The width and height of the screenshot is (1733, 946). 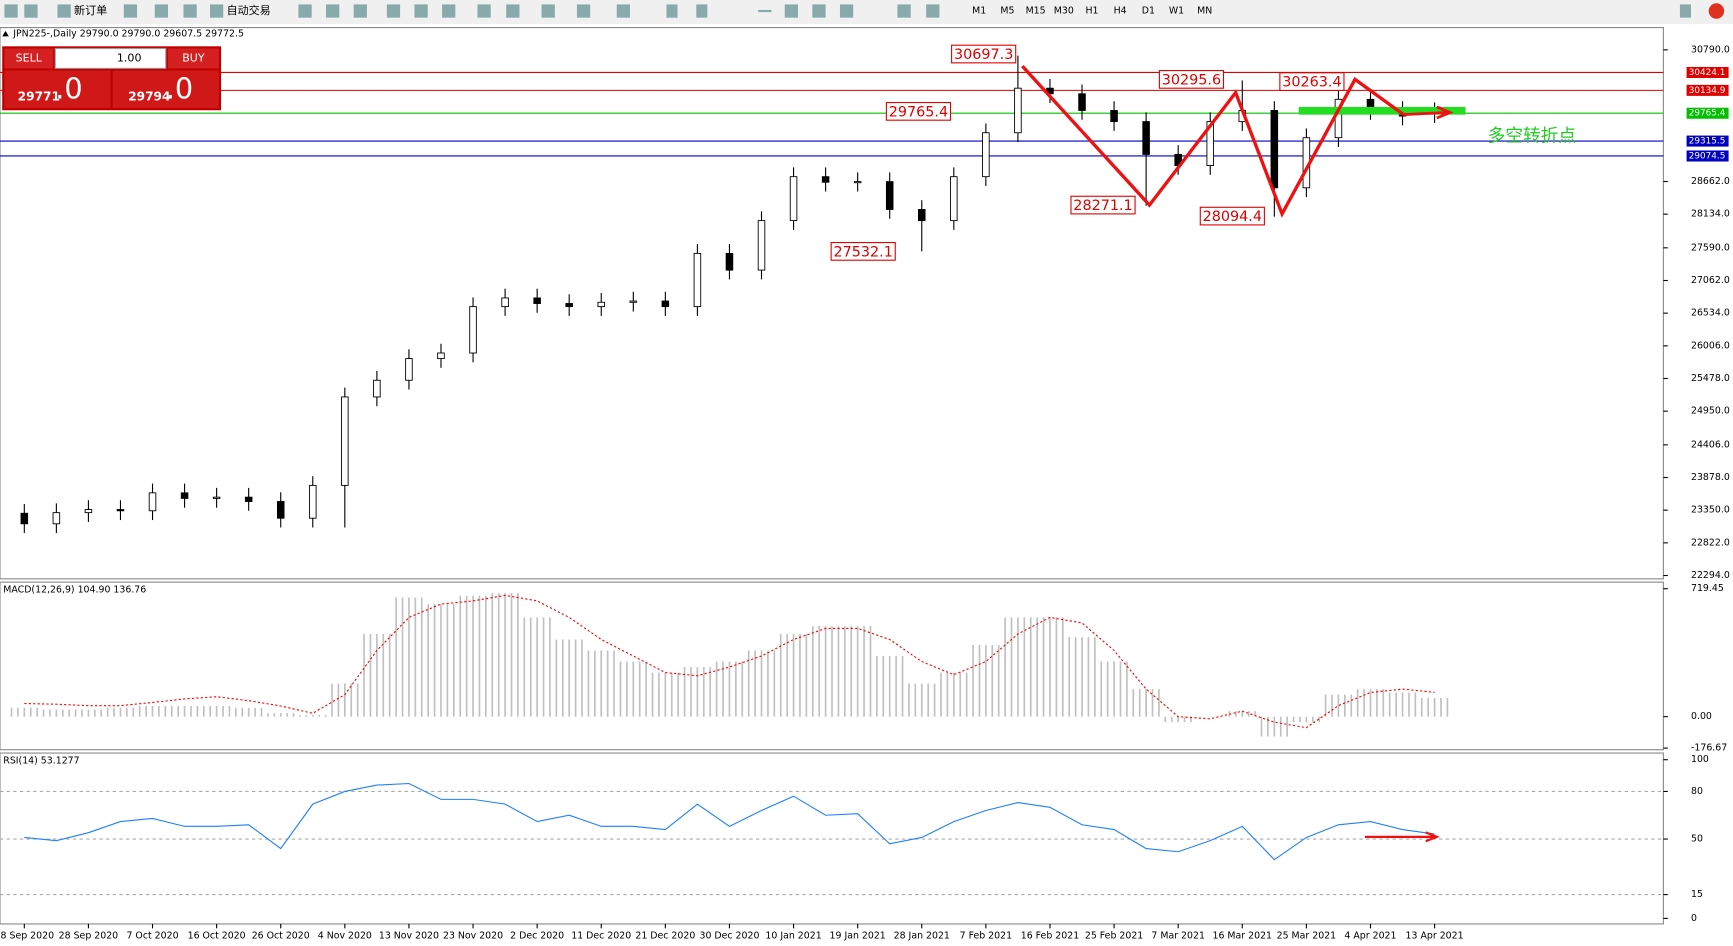 What do you see at coordinates (1232, 217) in the screenshot?
I see `annotation: 28094.4` at bounding box center [1232, 217].